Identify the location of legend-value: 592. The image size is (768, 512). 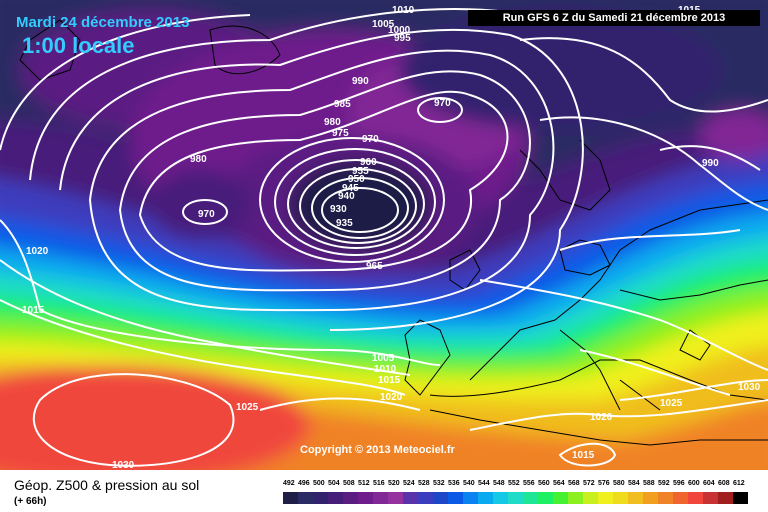
(664, 483).